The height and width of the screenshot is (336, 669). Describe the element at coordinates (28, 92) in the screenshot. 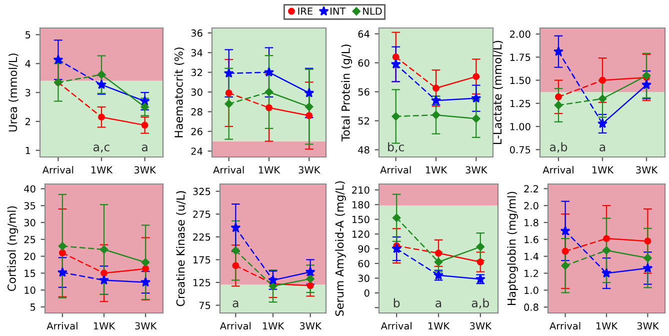

I see `y-tick-label: 3` at that location.